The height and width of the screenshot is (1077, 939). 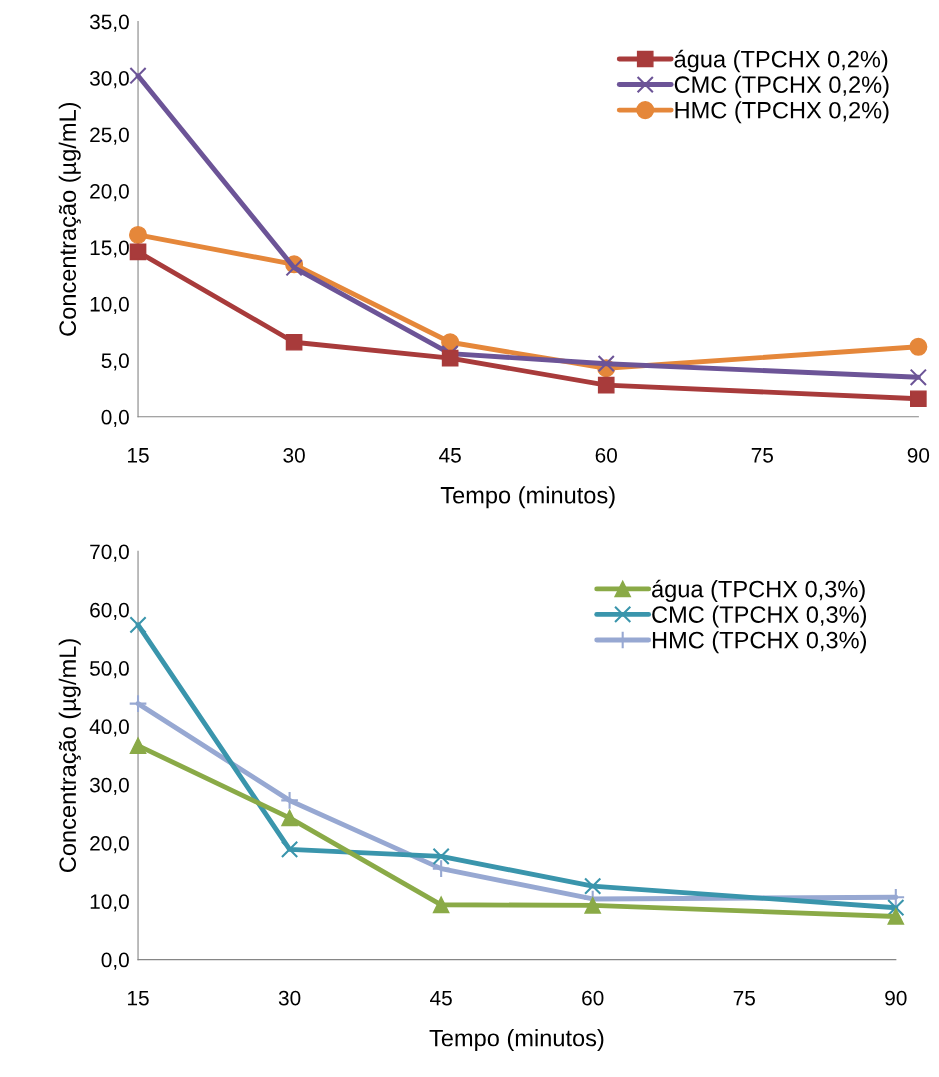 What do you see at coordinates (109, 611) in the screenshot?
I see `y-tick-label: 60,0` at bounding box center [109, 611].